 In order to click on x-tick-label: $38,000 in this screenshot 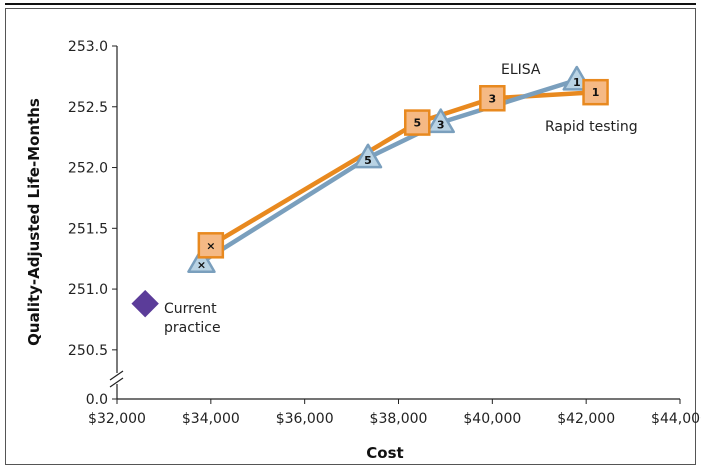, I will do `click(399, 419)`.